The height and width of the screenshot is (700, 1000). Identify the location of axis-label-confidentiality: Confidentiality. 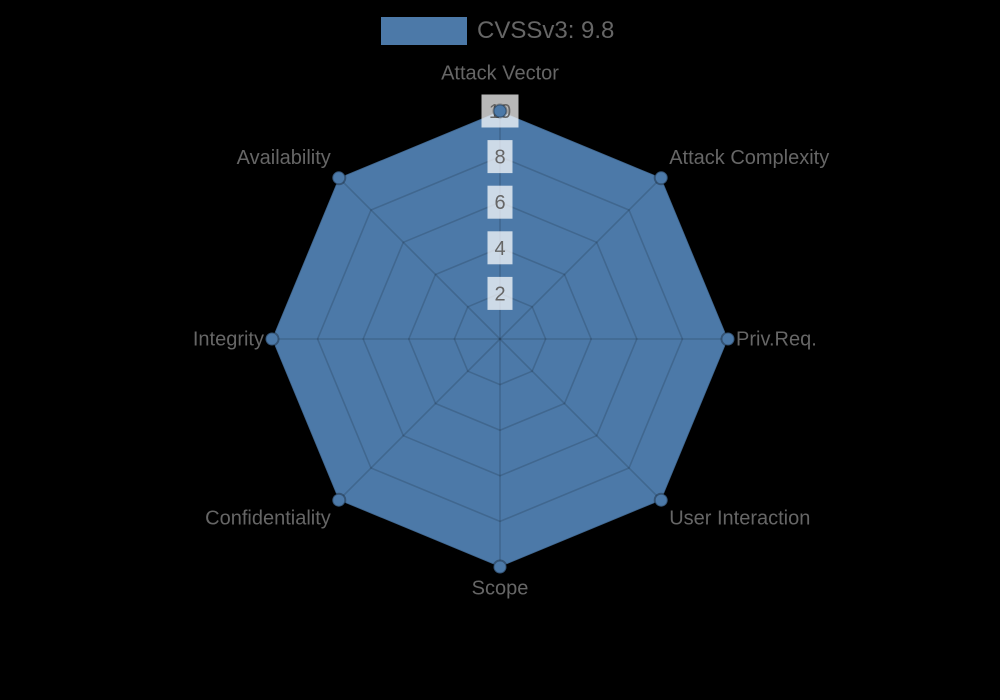
(268, 518).